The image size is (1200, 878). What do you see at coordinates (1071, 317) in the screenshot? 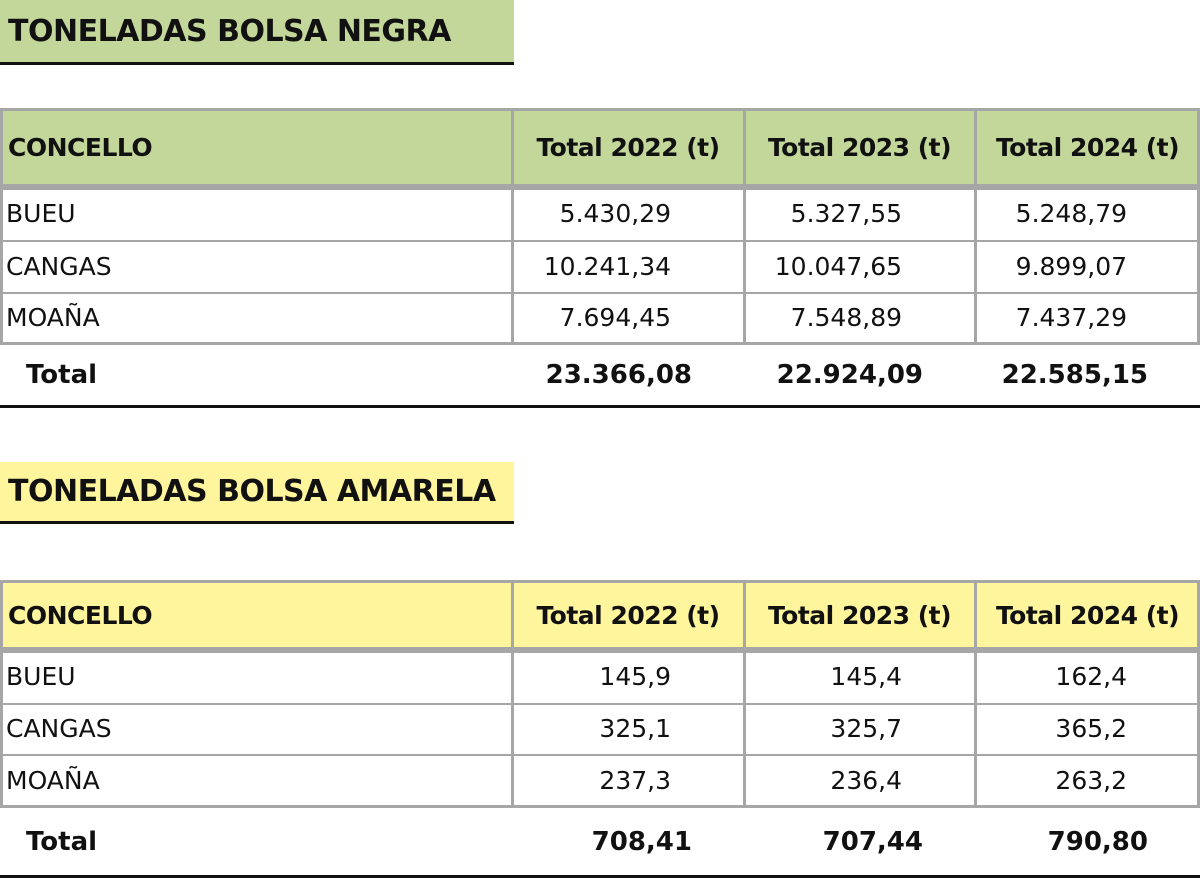
I see `table-cell: 7.437,29` at bounding box center [1071, 317].